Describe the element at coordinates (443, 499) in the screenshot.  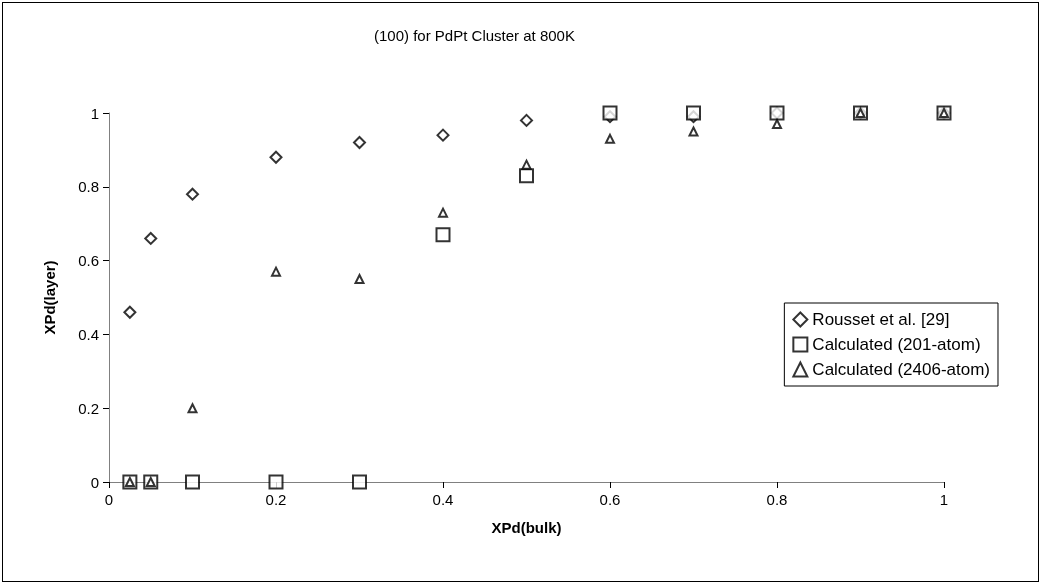
I see `x-tick-label: 0.4` at that location.